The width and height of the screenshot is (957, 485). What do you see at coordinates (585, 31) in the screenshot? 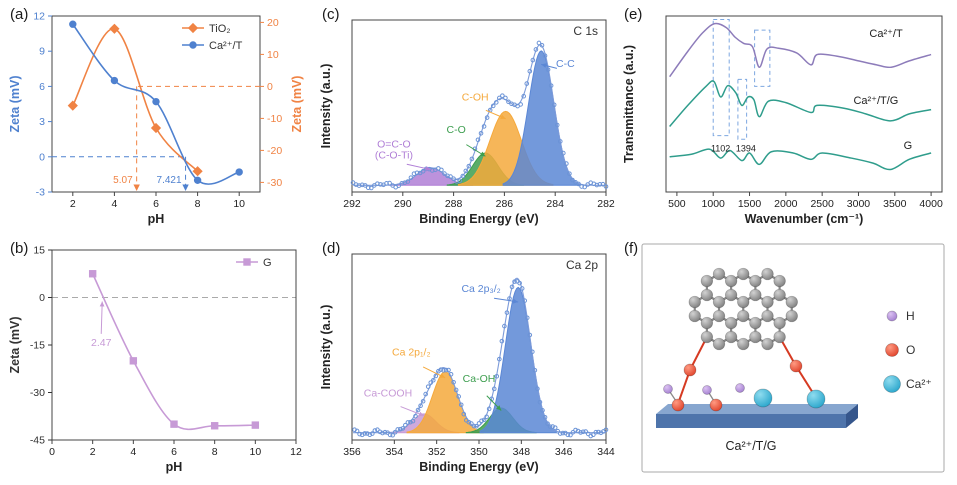
I see `svg-text: C 1s` at bounding box center [585, 31].